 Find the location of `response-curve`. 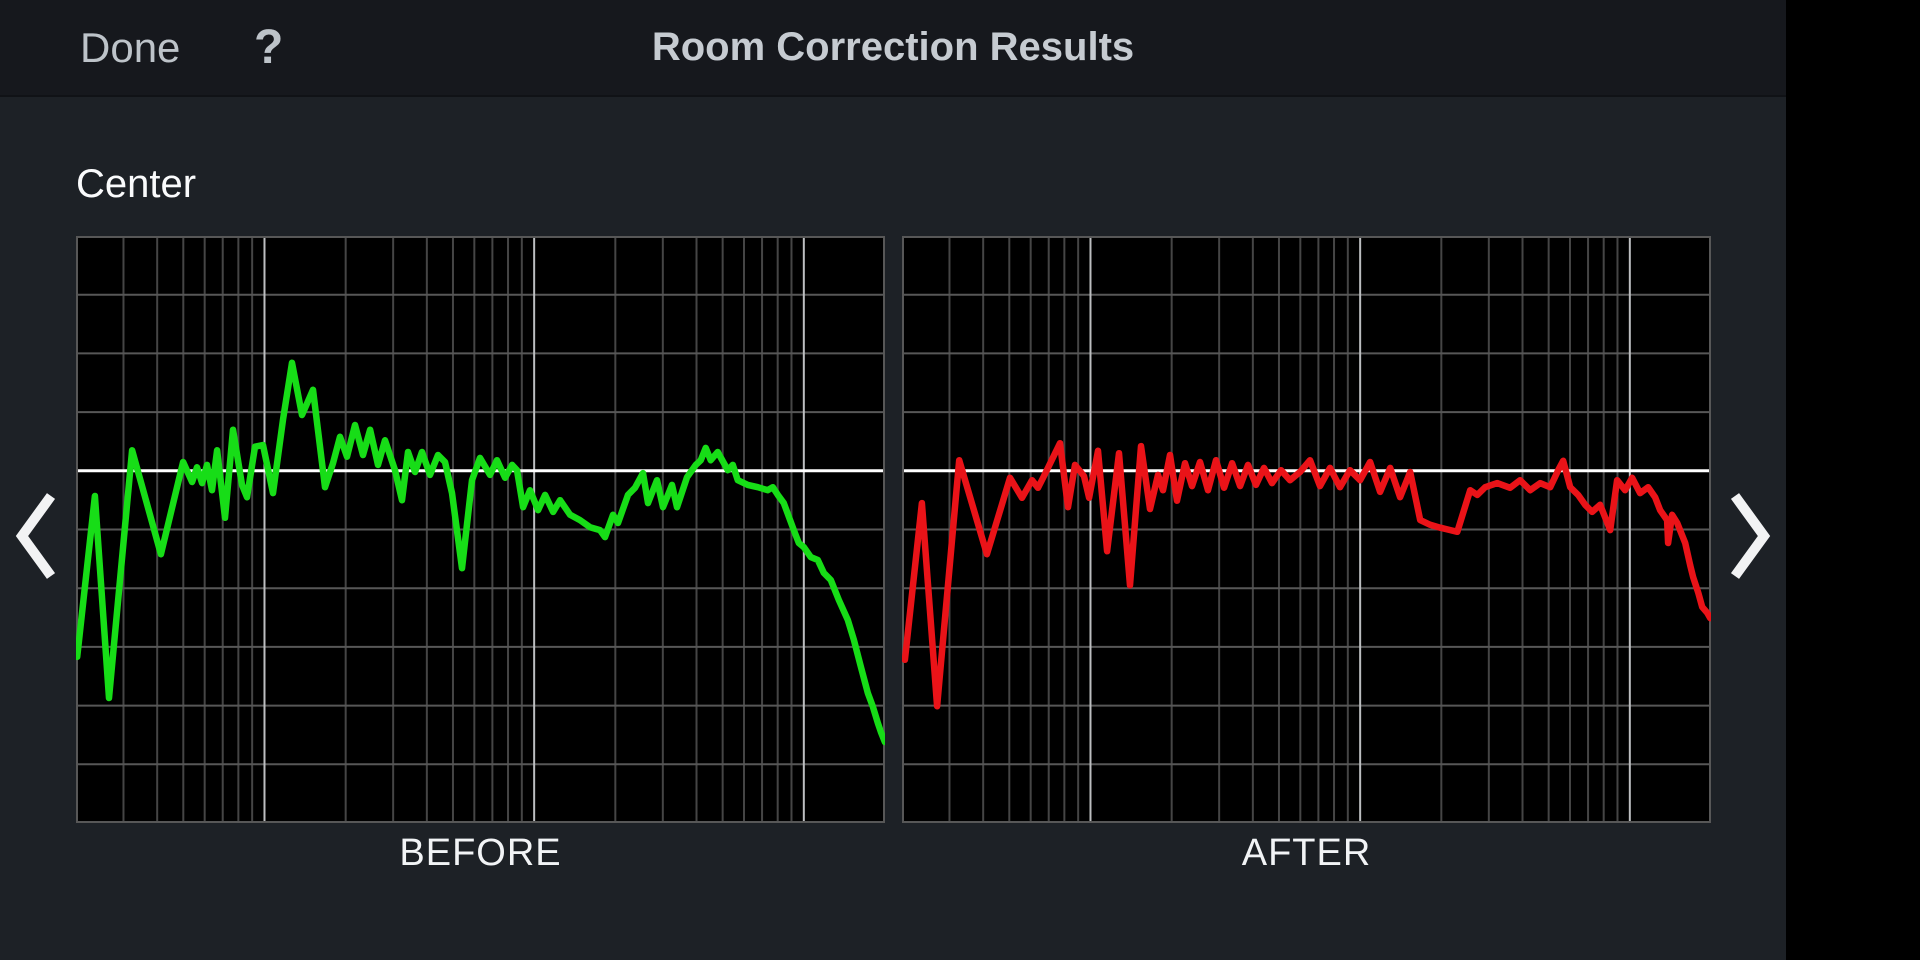

response-curve is located at coordinates (1307, 574).